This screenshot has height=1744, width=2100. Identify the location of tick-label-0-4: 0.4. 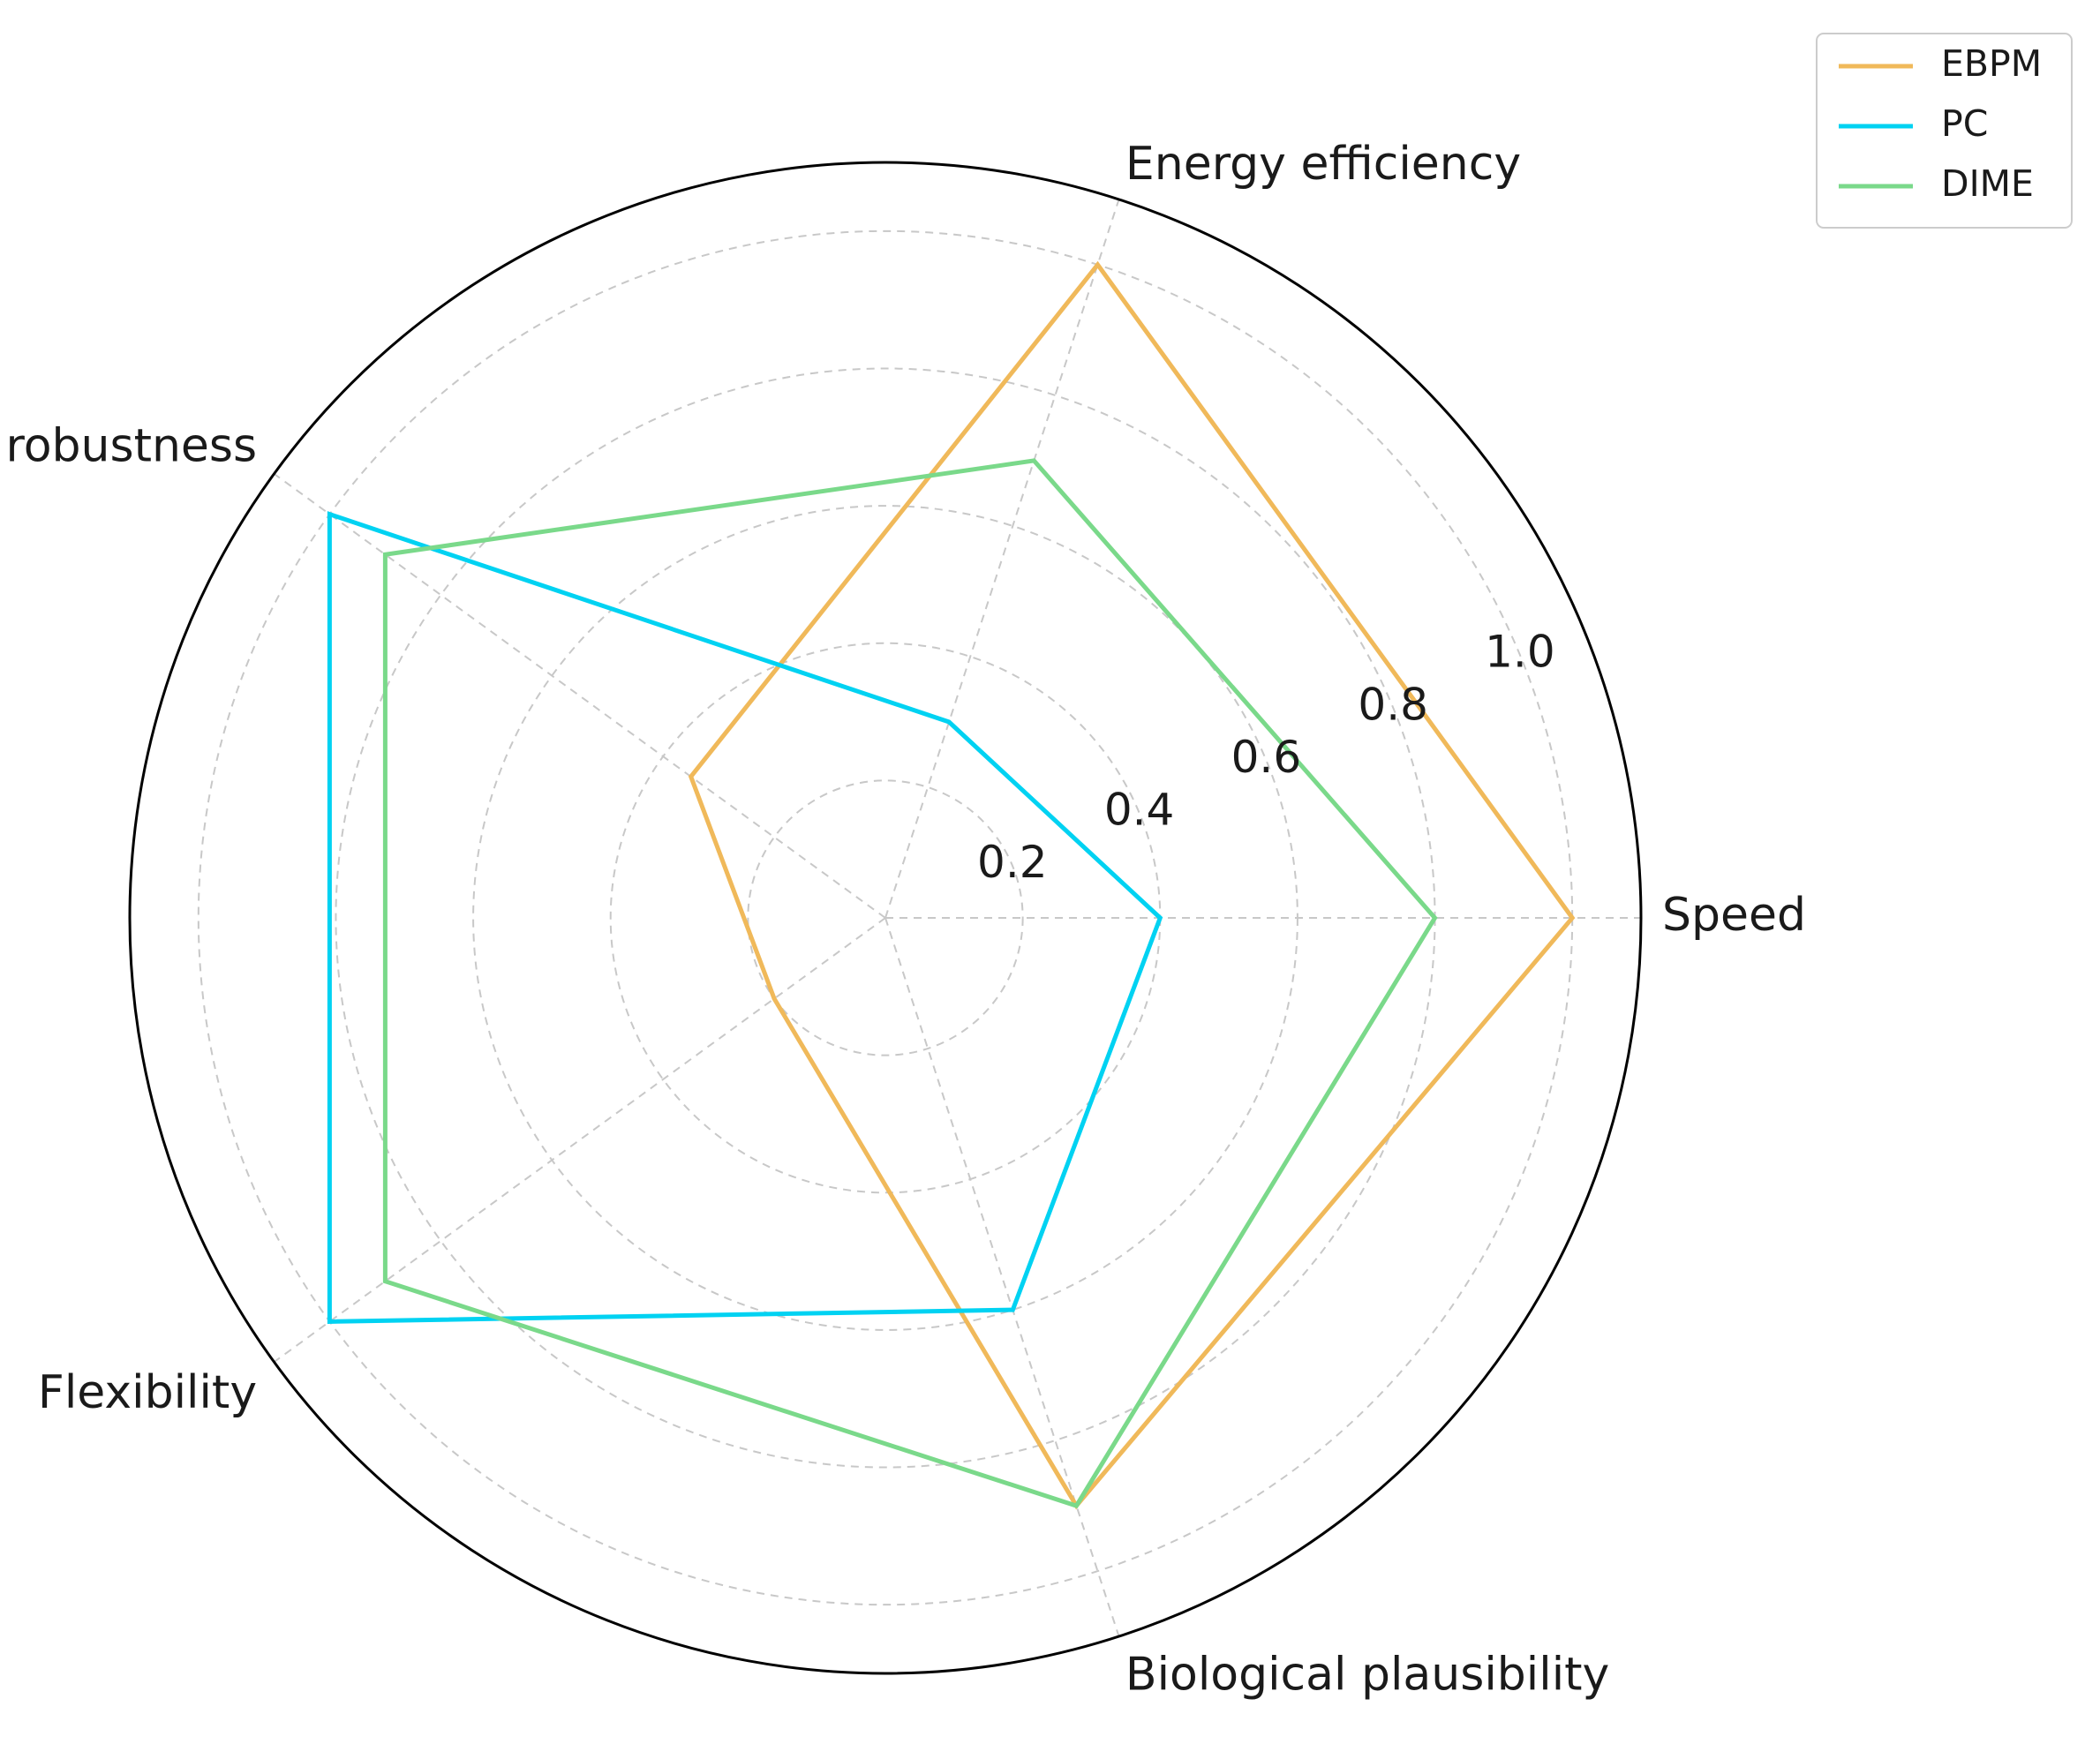
(1139, 809).